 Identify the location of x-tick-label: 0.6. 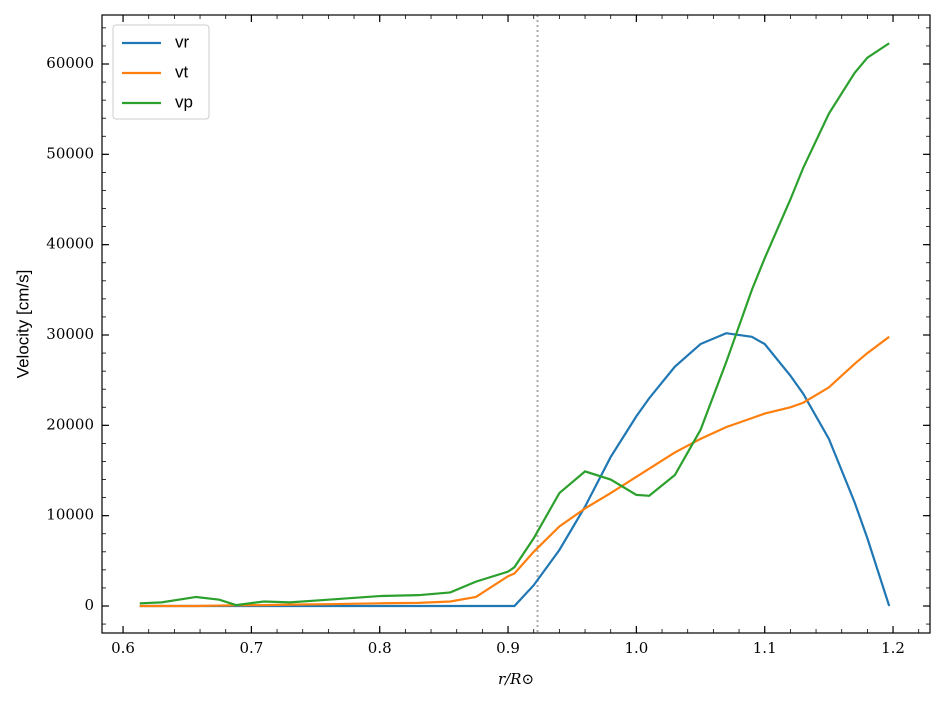
(123, 648).